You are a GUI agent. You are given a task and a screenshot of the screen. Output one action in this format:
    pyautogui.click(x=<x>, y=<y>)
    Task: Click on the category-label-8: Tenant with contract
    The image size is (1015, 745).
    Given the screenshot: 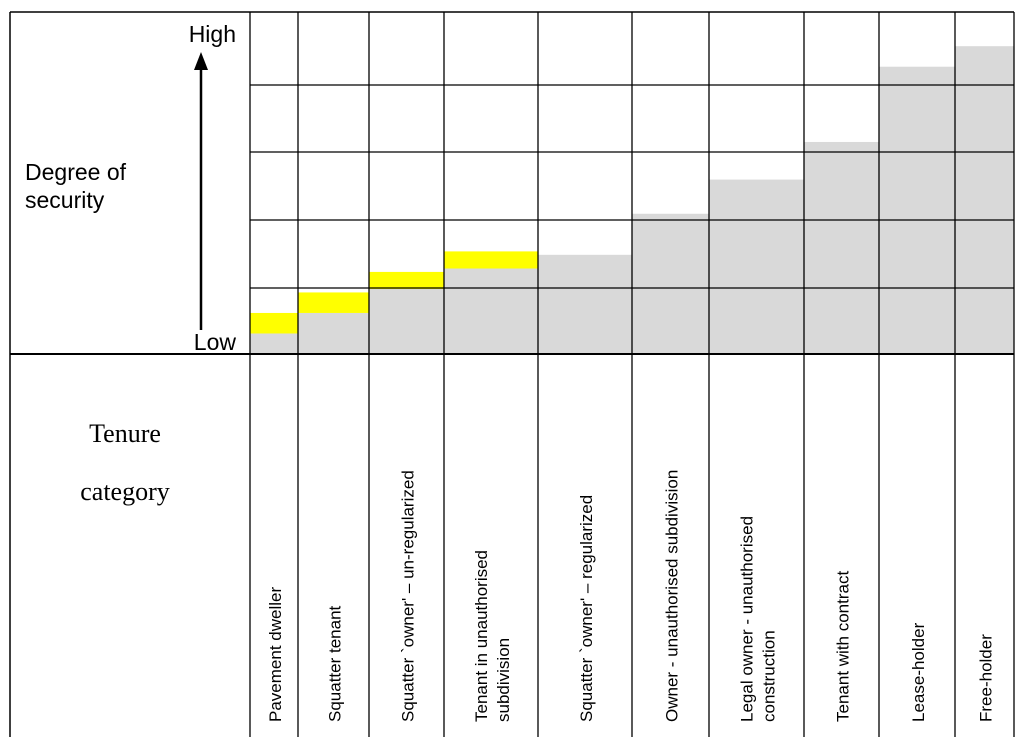 What is the action you would take?
    pyautogui.click(x=843, y=646)
    